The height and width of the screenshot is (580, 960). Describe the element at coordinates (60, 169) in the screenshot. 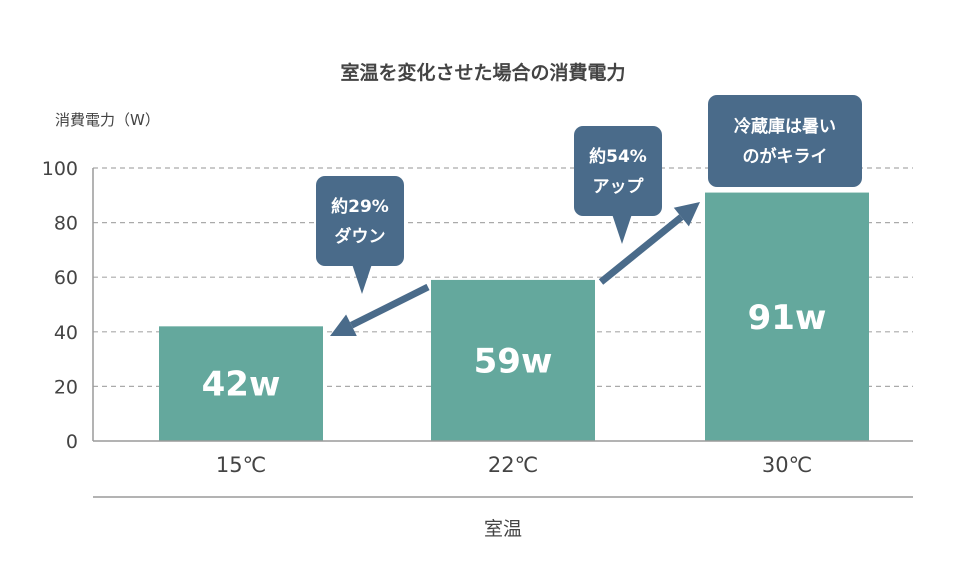

I see `y-tick-label: 100` at that location.